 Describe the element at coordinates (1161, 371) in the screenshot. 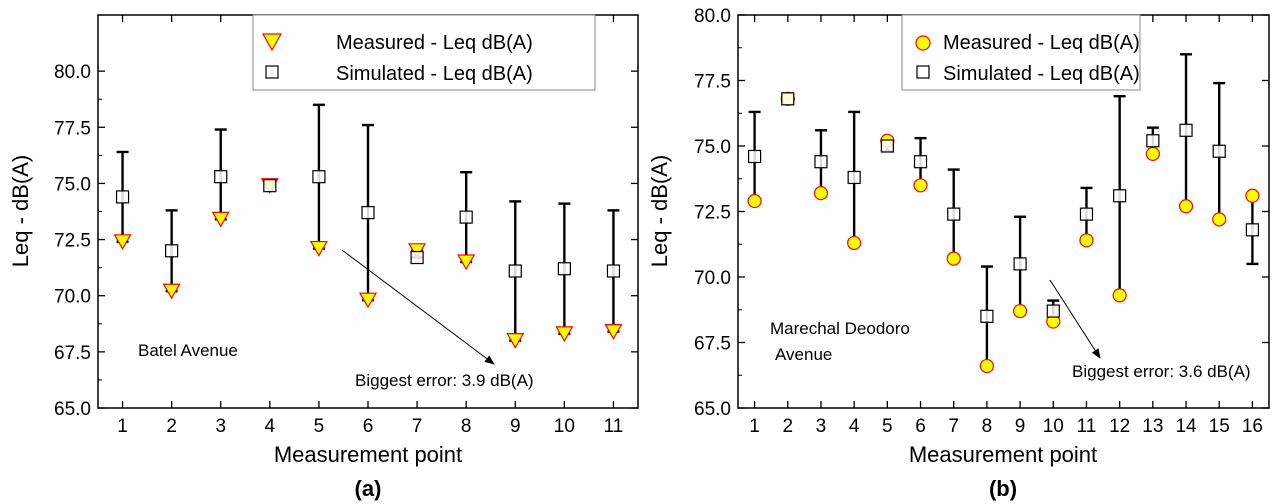

I see `biggest-error-annotation: Biggest error: 3.6 dB(A)` at that location.